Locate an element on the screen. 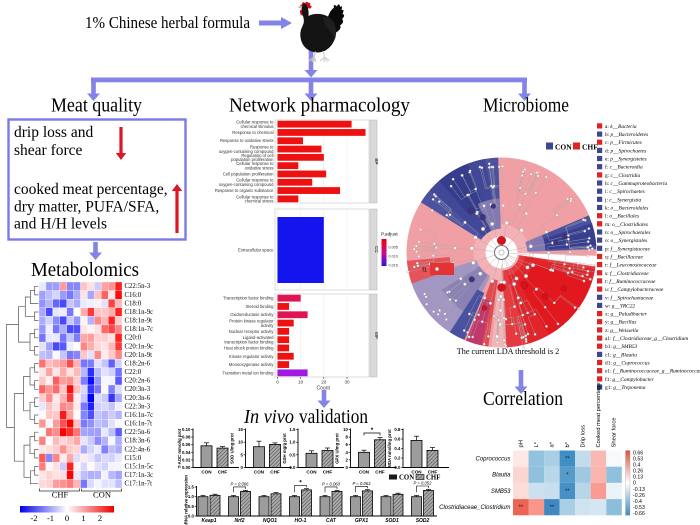  svg-text: C15:1n-5c is located at coordinates (139, 466).